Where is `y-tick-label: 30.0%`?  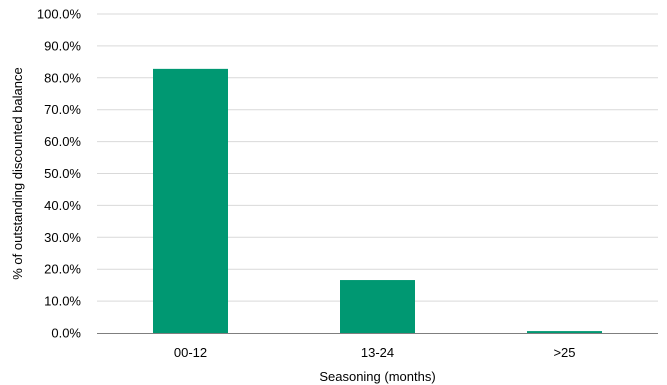
y-tick-label: 30.0% is located at coordinates (62, 237).